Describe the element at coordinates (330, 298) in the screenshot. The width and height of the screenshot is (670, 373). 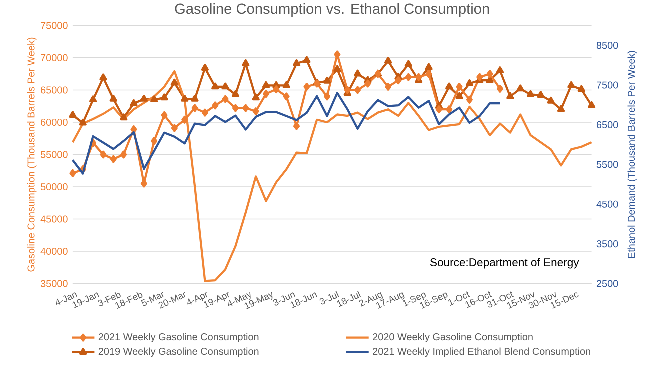
I see `x-tick-label: 3-Jul` at that location.